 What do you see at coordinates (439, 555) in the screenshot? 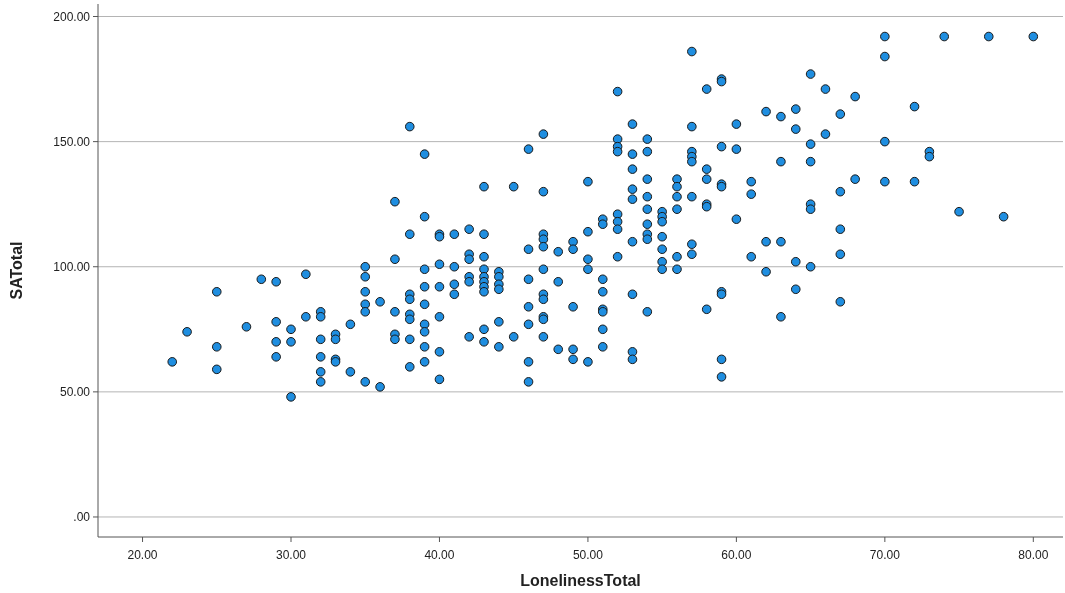
I see `x-tick-label: 40.00` at bounding box center [439, 555].